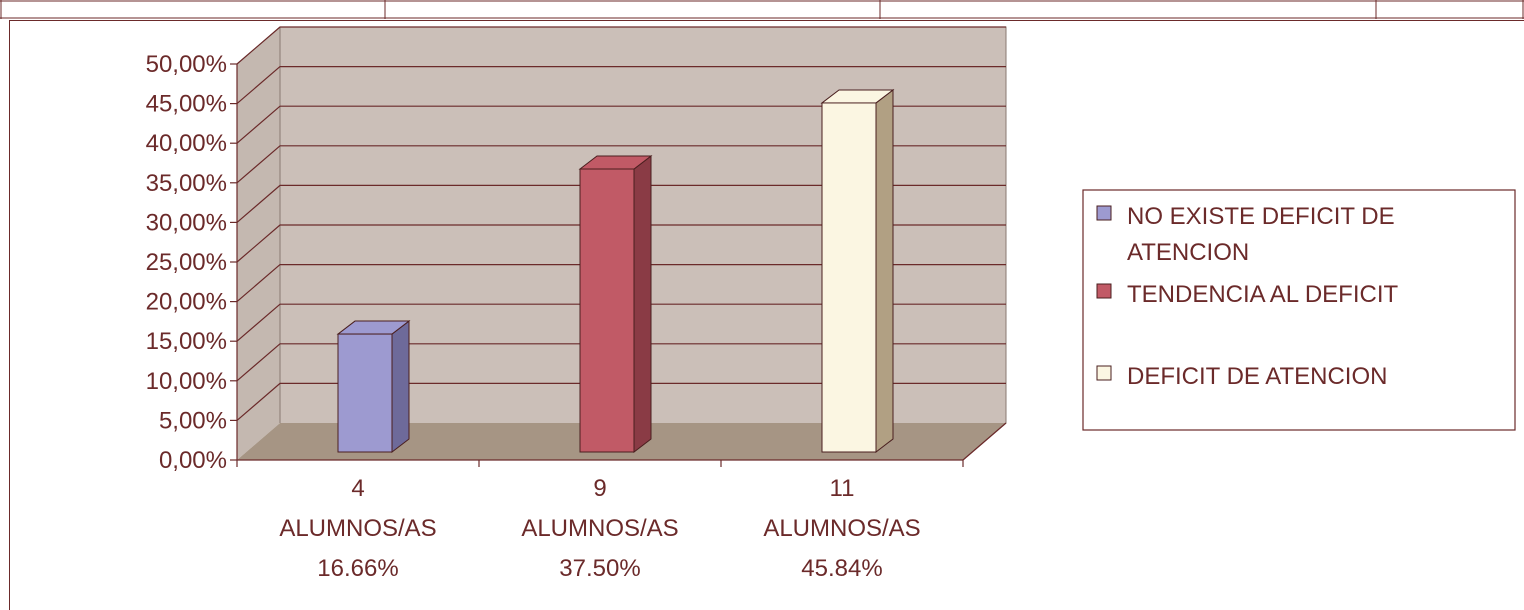  Describe the element at coordinates (599, 488) in the screenshot. I see `x-tick-label: 9` at that location.